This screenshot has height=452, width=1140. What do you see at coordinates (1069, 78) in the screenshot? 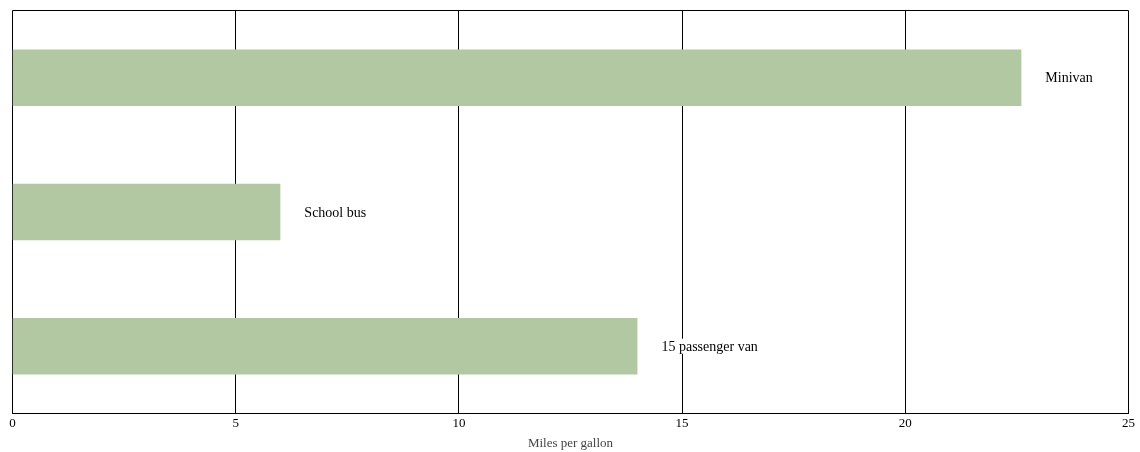
I see `y-tick-label: Minivan` at bounding box center [1069, 78].